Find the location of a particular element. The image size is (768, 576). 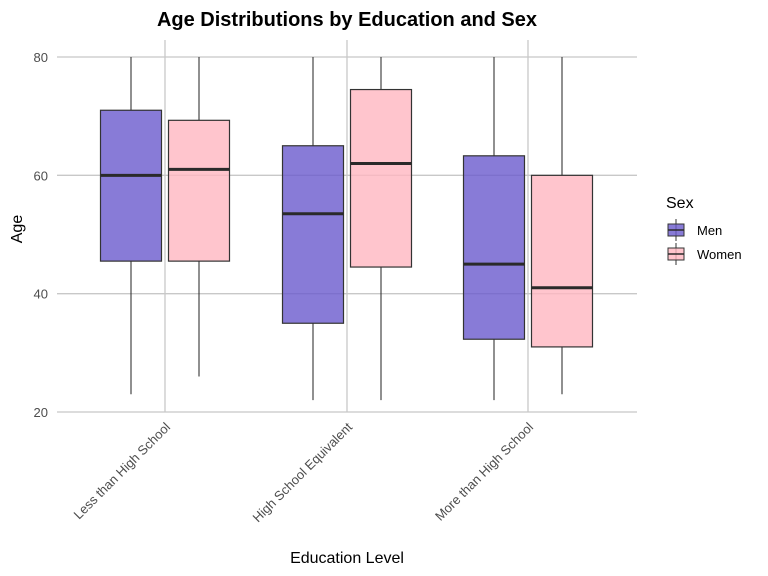

x-tick-label: Less than High School is located at coordinates (122, 470).